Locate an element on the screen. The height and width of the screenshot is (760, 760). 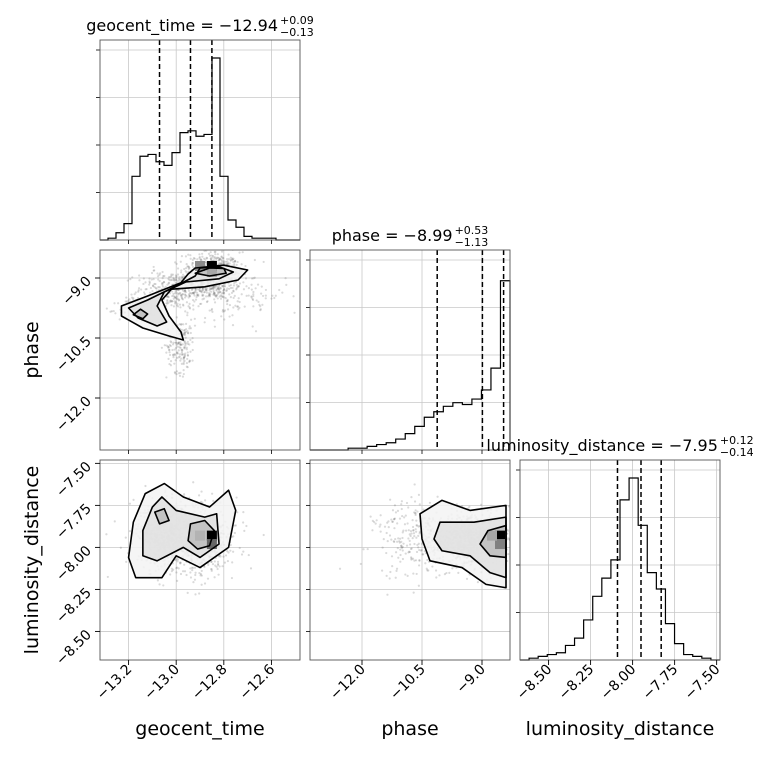
scatter-panel-phase_vs_geocent_time is located at coordinates (200, 347).